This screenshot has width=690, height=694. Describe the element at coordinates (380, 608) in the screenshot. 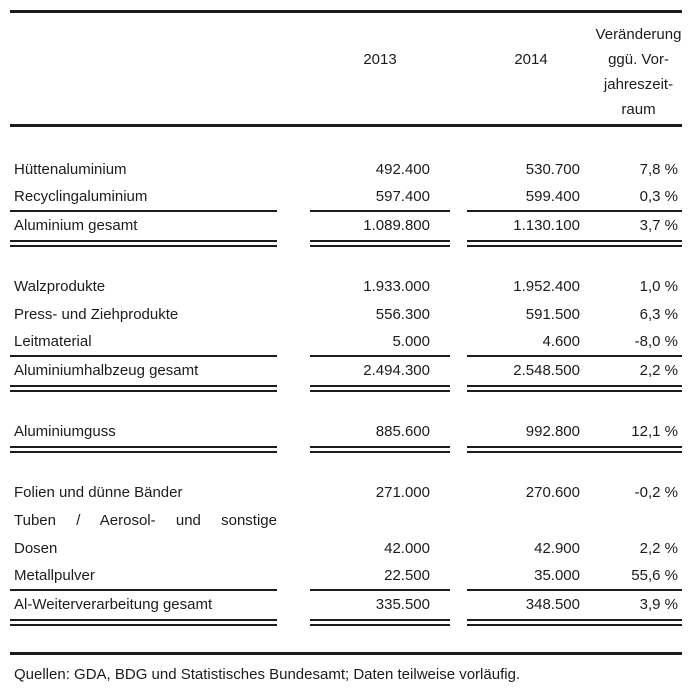

I see `value-2013: 335.500` at that location.